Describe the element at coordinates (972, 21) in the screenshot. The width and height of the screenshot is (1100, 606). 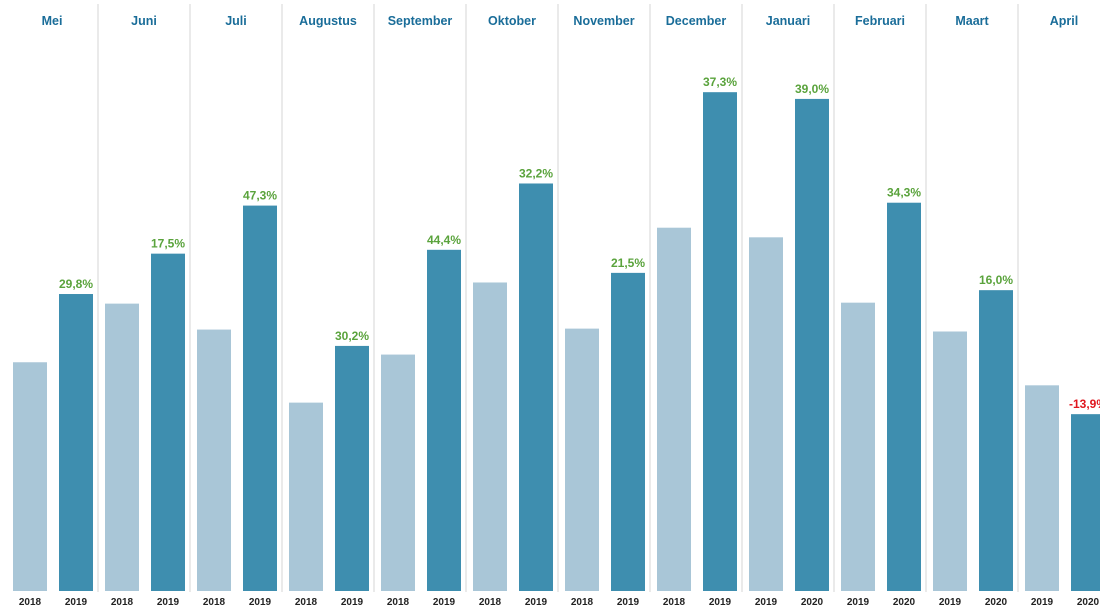
I see `month-label: Maart` at that location.